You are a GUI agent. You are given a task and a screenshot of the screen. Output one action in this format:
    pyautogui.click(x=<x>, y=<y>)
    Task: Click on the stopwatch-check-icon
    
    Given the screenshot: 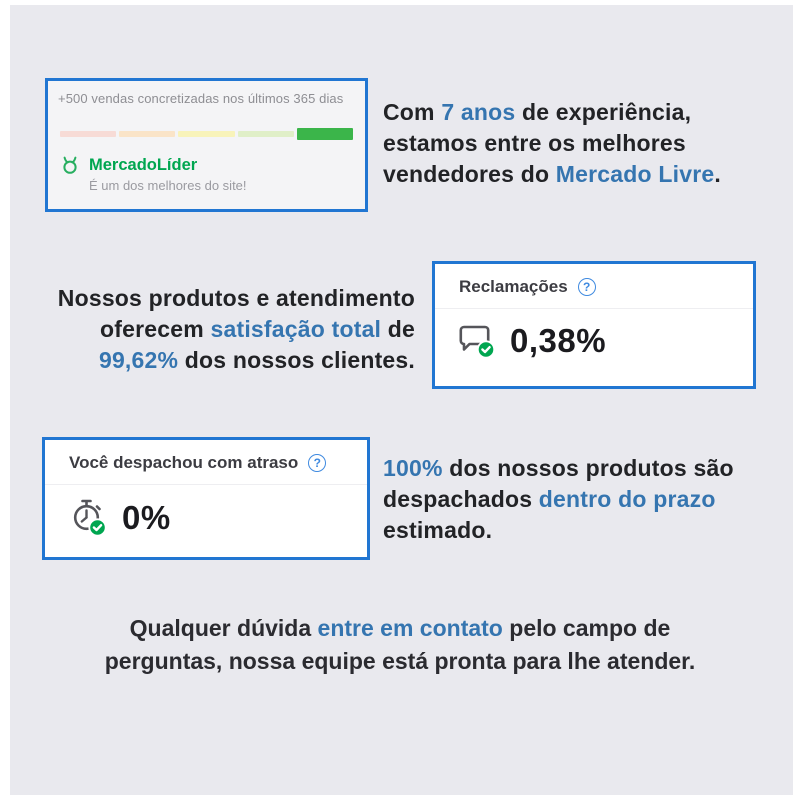 What is the action you would take?
    pyautogui.click(x=88, y=518)
    